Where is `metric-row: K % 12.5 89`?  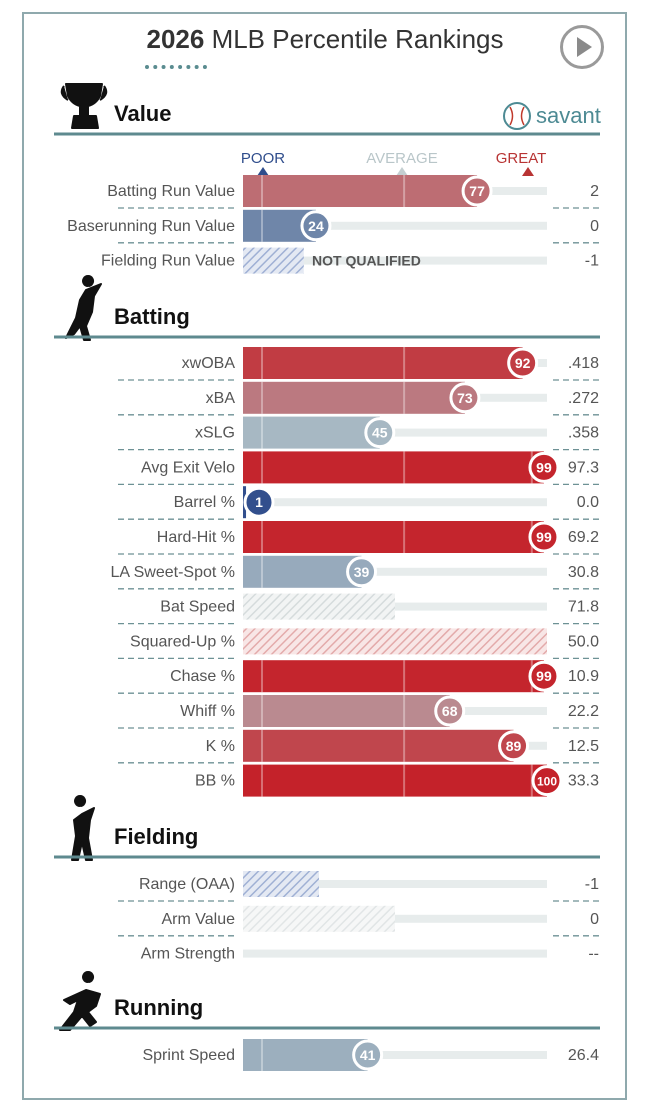
metric-row: K % 12.5 89 is located at coordinates (359, 746).